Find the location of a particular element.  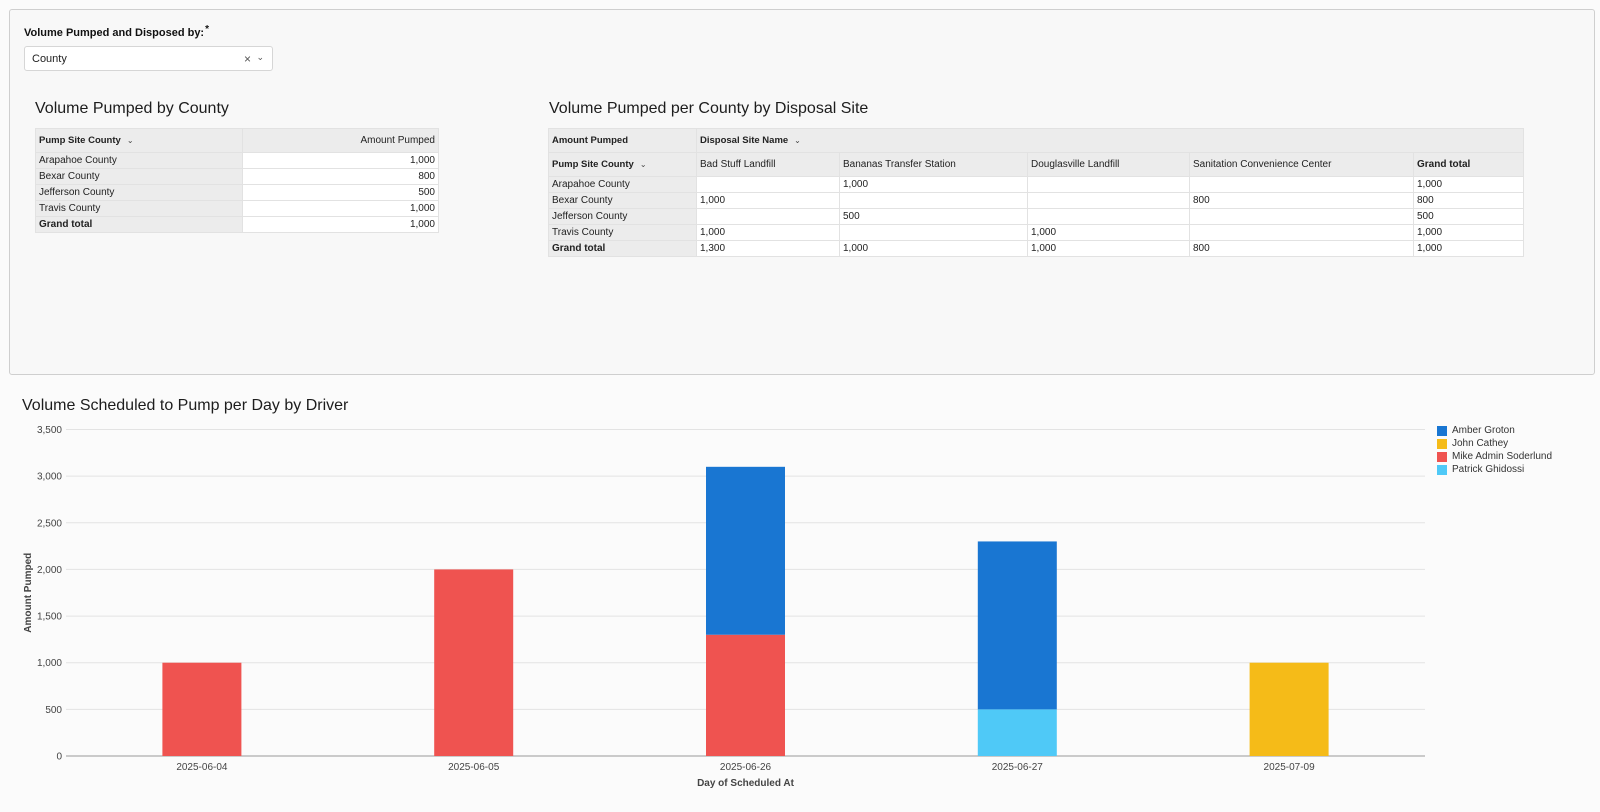

legend-item: Amber Groton is located at coordinates (1494, 430).